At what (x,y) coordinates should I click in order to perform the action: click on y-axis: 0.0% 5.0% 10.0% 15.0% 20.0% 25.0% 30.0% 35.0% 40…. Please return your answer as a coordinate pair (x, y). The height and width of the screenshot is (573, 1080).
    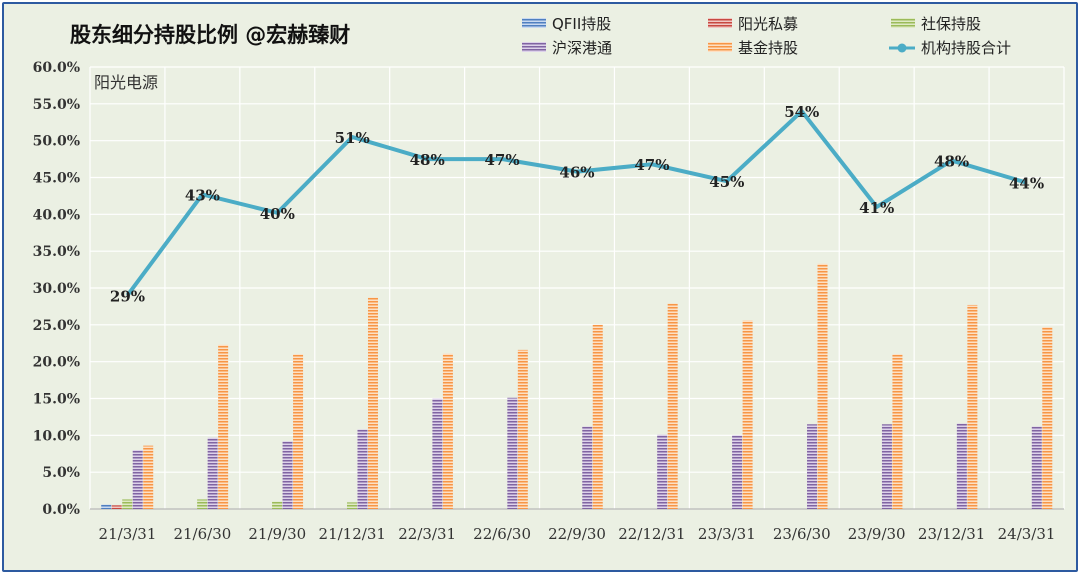
    Looking at the image, I should click on (56, 289).